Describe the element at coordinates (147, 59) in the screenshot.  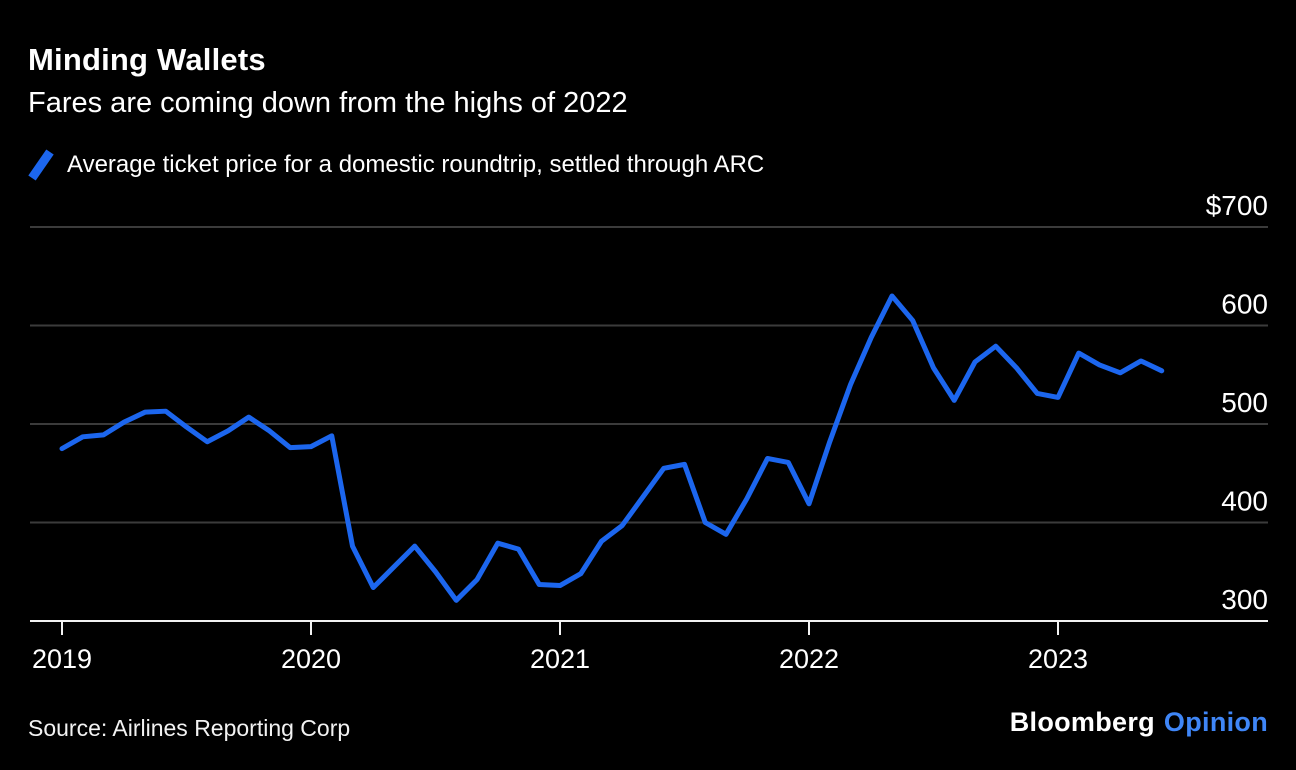
I see `chart-title: Minding Wallets` at that location.